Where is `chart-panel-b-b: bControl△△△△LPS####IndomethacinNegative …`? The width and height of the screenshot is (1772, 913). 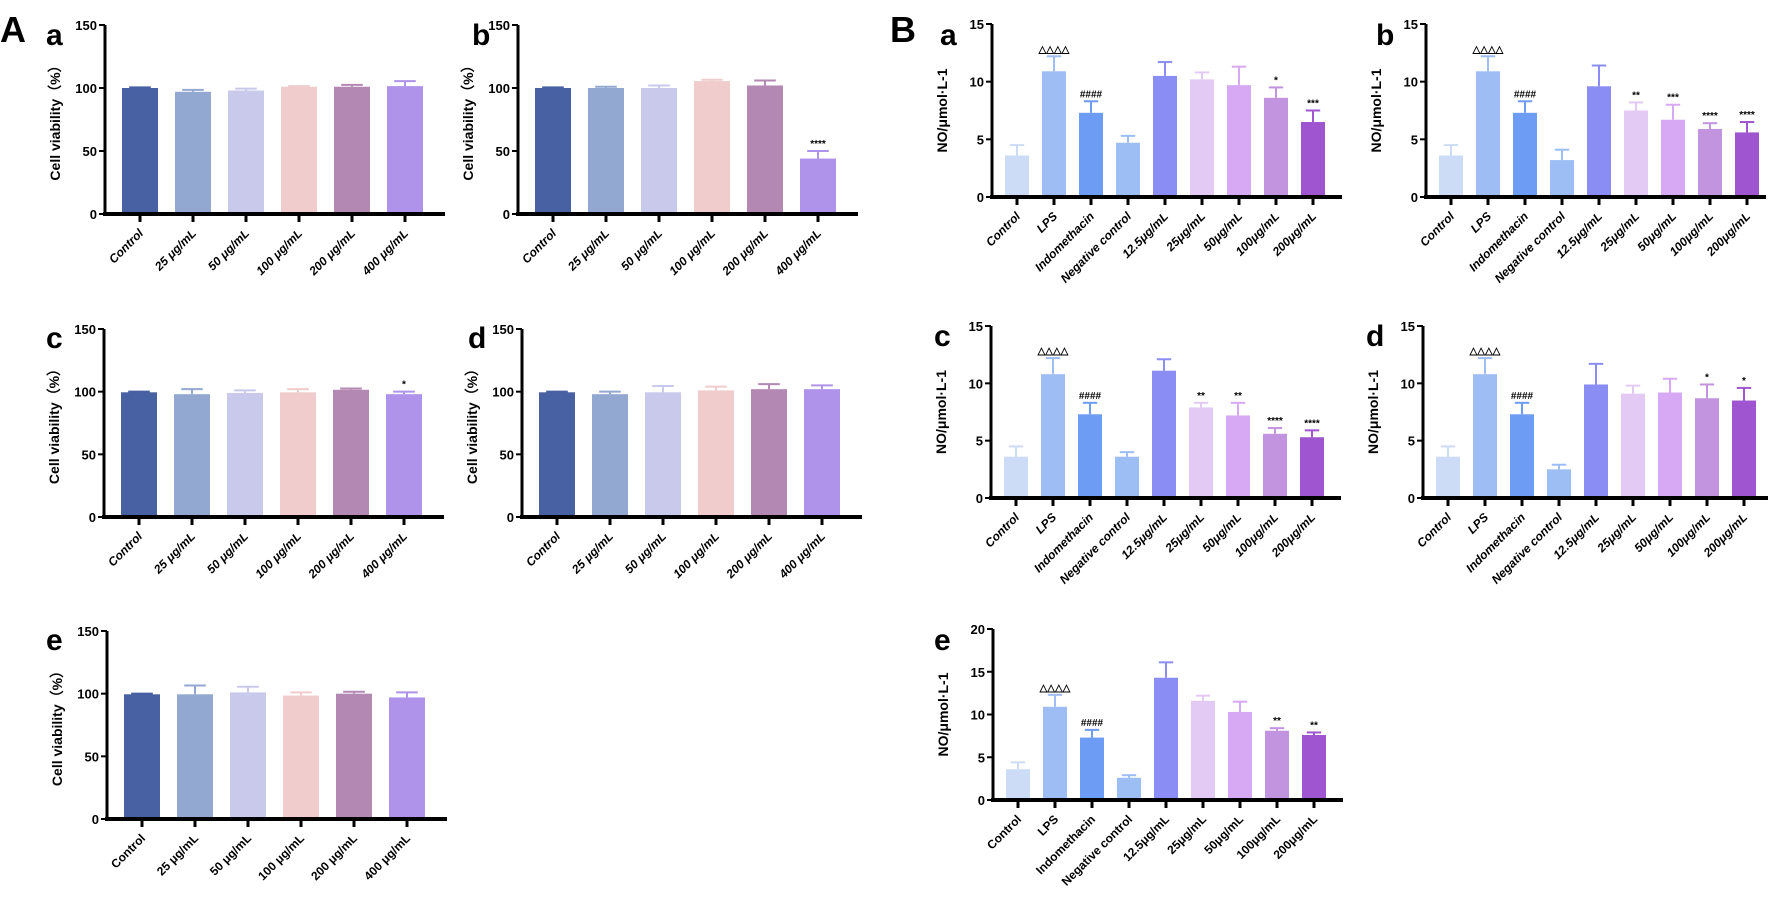
chart-panel-b-b: bControl△△△△LPS####IndomethacinNegative … is located at coordinates (1567, 151).